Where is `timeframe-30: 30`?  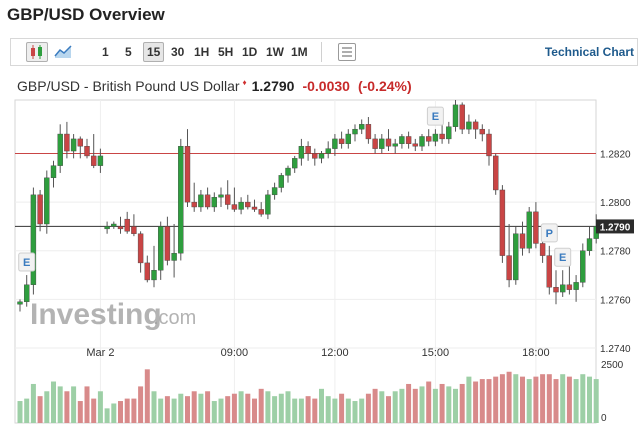 timeframe-30: 30 is located at coordinates (178, 52).